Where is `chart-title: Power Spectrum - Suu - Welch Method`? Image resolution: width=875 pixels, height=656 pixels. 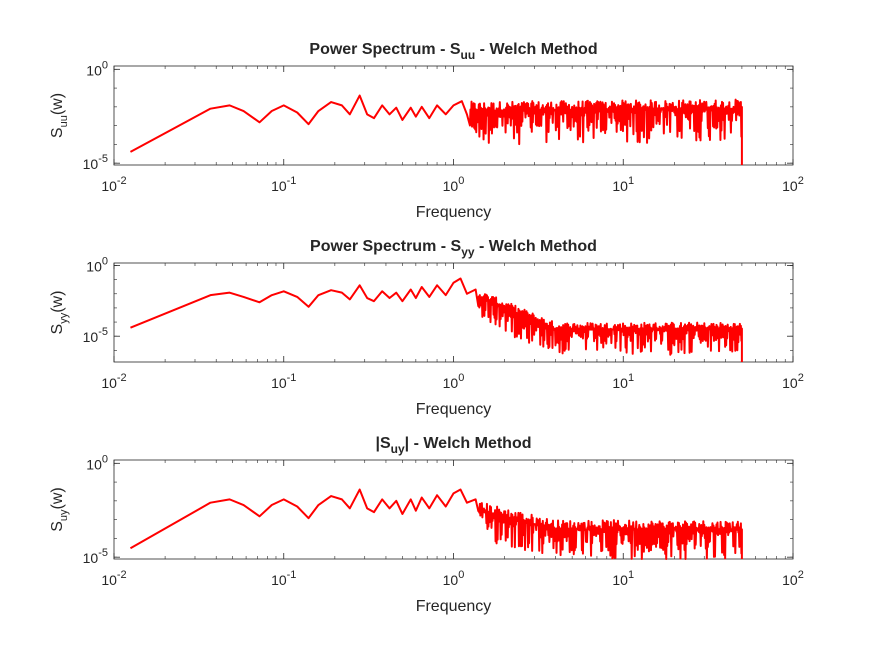
chart-title: Power Spectrum - Suu - Welch Method is located at coordinates (453, 51).